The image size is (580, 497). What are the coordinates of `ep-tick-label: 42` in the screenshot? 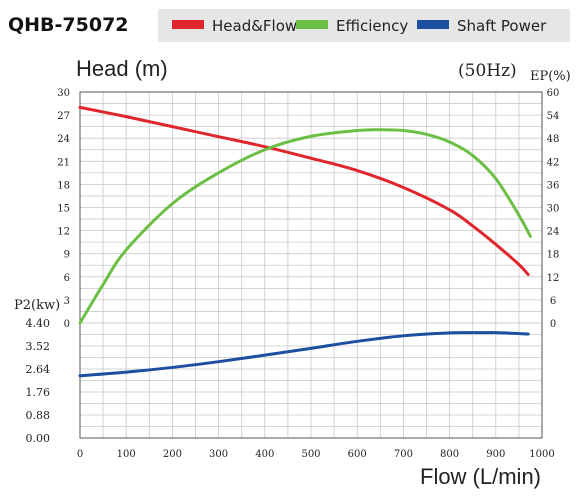 It's located at (553, 162).